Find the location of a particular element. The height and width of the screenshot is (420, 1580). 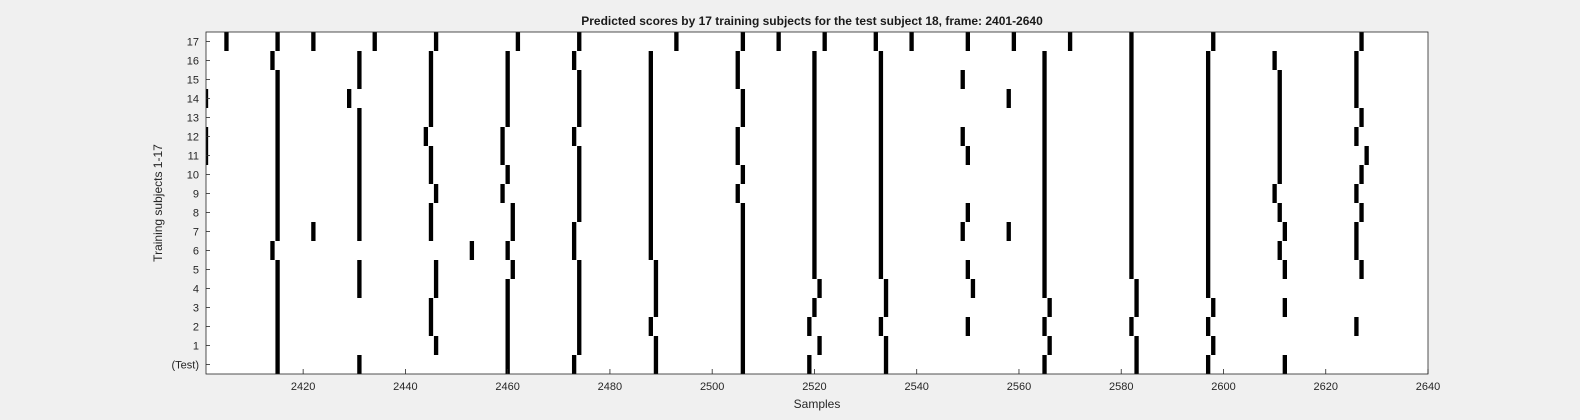

x-tick-label: 2540 is located at coordinates (916, 387).